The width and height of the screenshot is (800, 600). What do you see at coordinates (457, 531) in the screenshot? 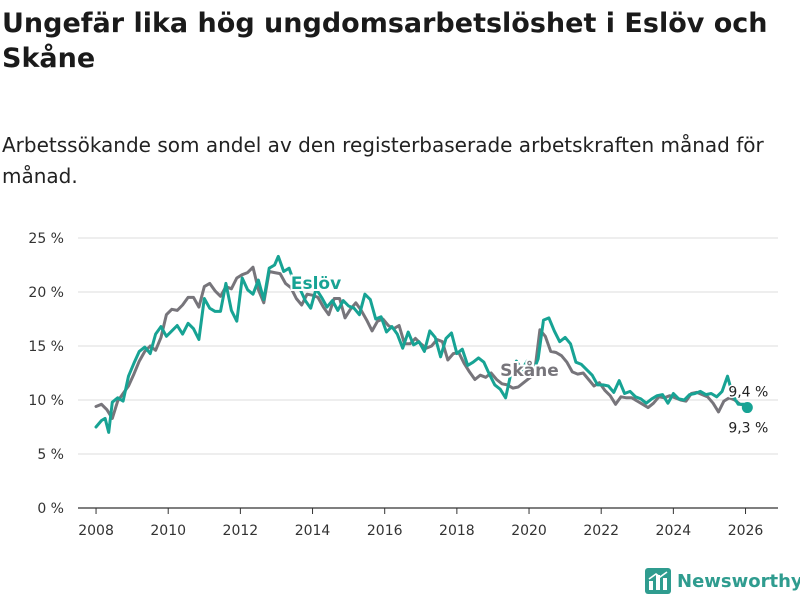
I see `x-tick-label: 2018` at bounding box center [457, 531].